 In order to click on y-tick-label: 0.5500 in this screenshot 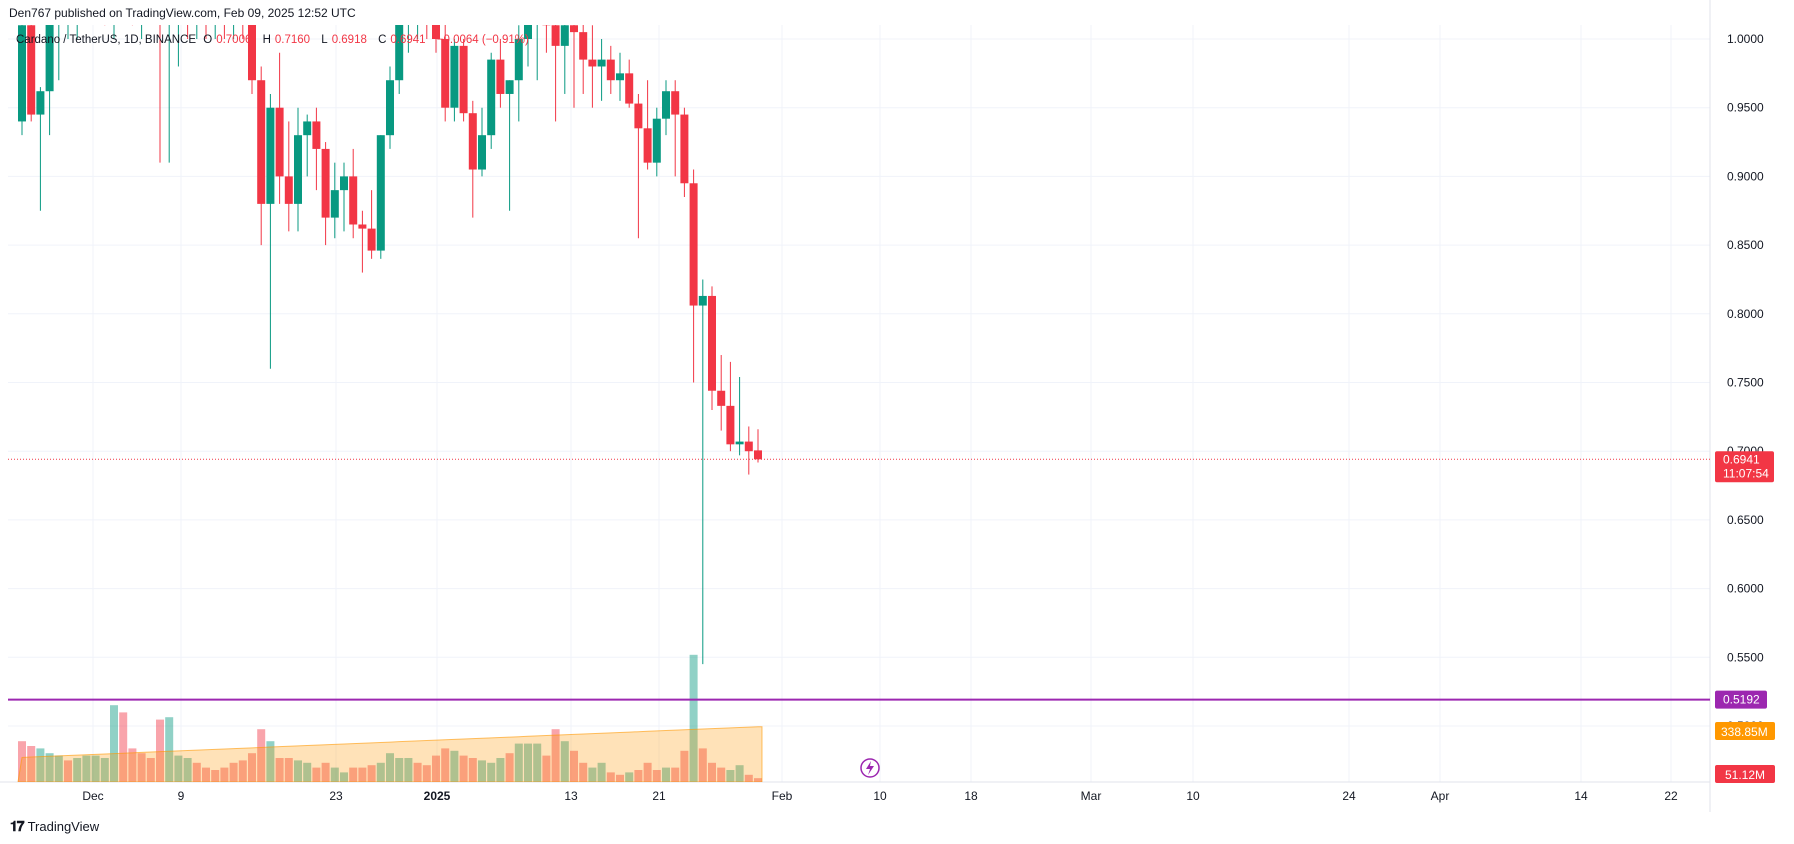, I will do `click(1745, 657)`.